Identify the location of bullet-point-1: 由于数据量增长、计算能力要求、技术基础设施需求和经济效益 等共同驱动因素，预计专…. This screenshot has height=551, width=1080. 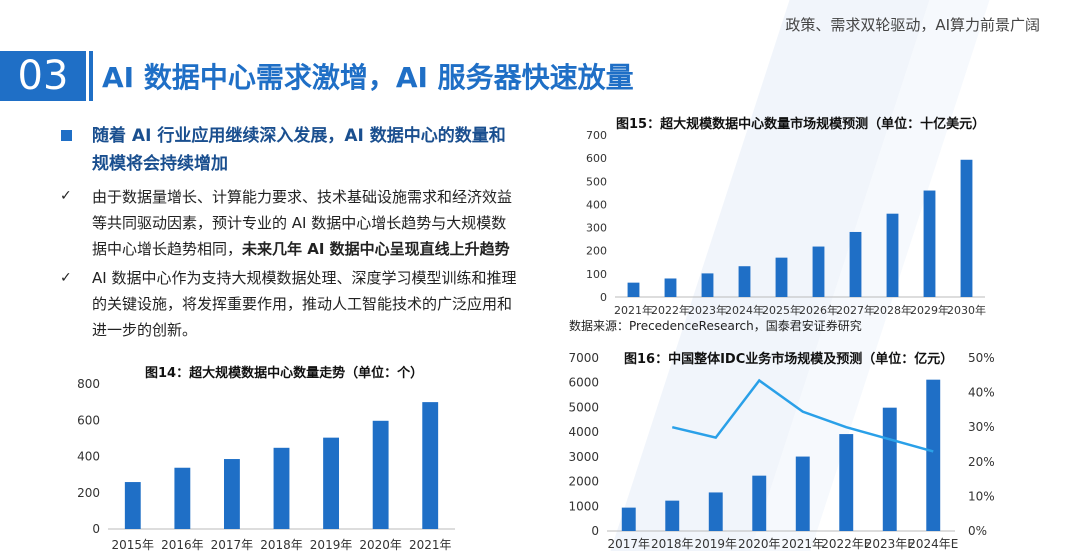
(302, 223).